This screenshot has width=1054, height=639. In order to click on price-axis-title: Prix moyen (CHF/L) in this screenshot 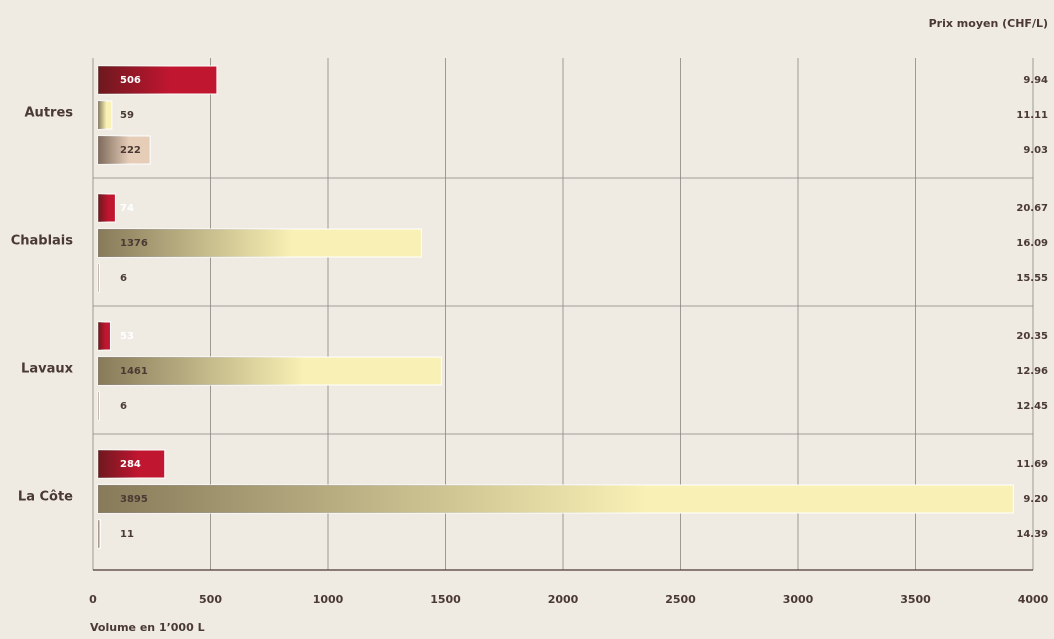, I will do `click(988, 23)`.